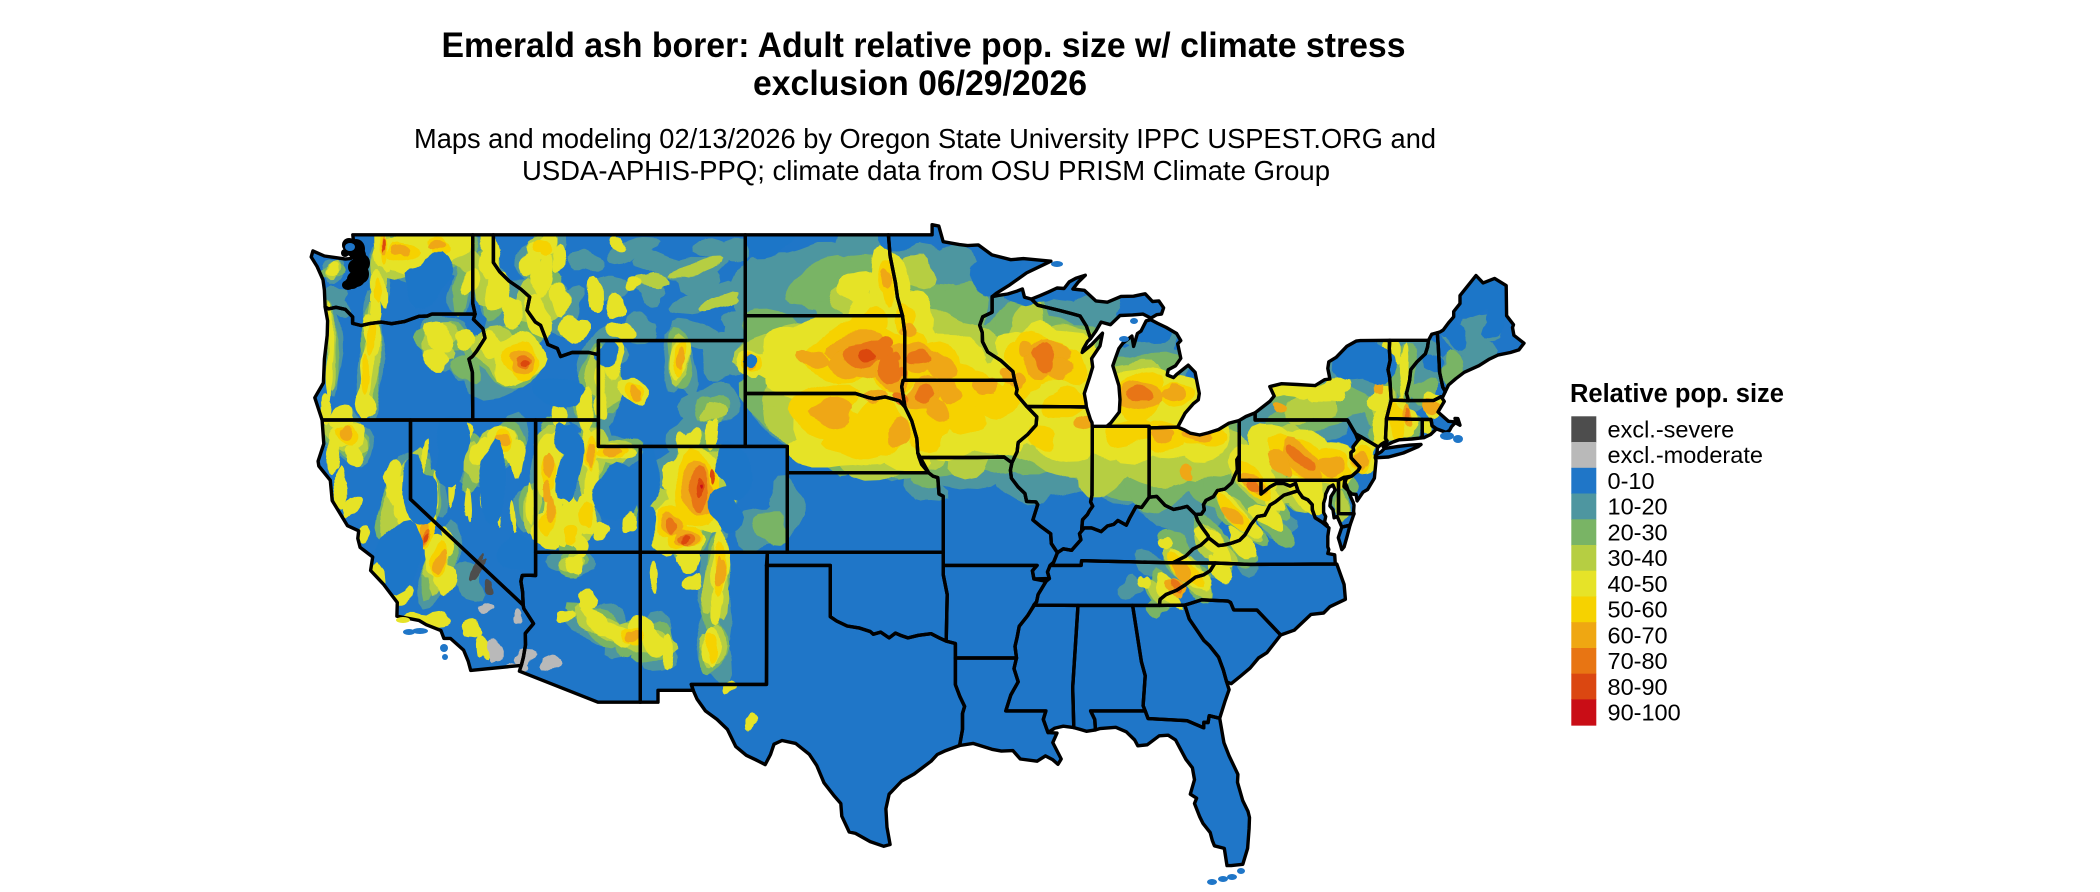 The width and height of the screenshot is (2100, 892). Describe the element at coordinates (1638, 507) in the screenshot. I see `svg-text: 10-20` at that location.